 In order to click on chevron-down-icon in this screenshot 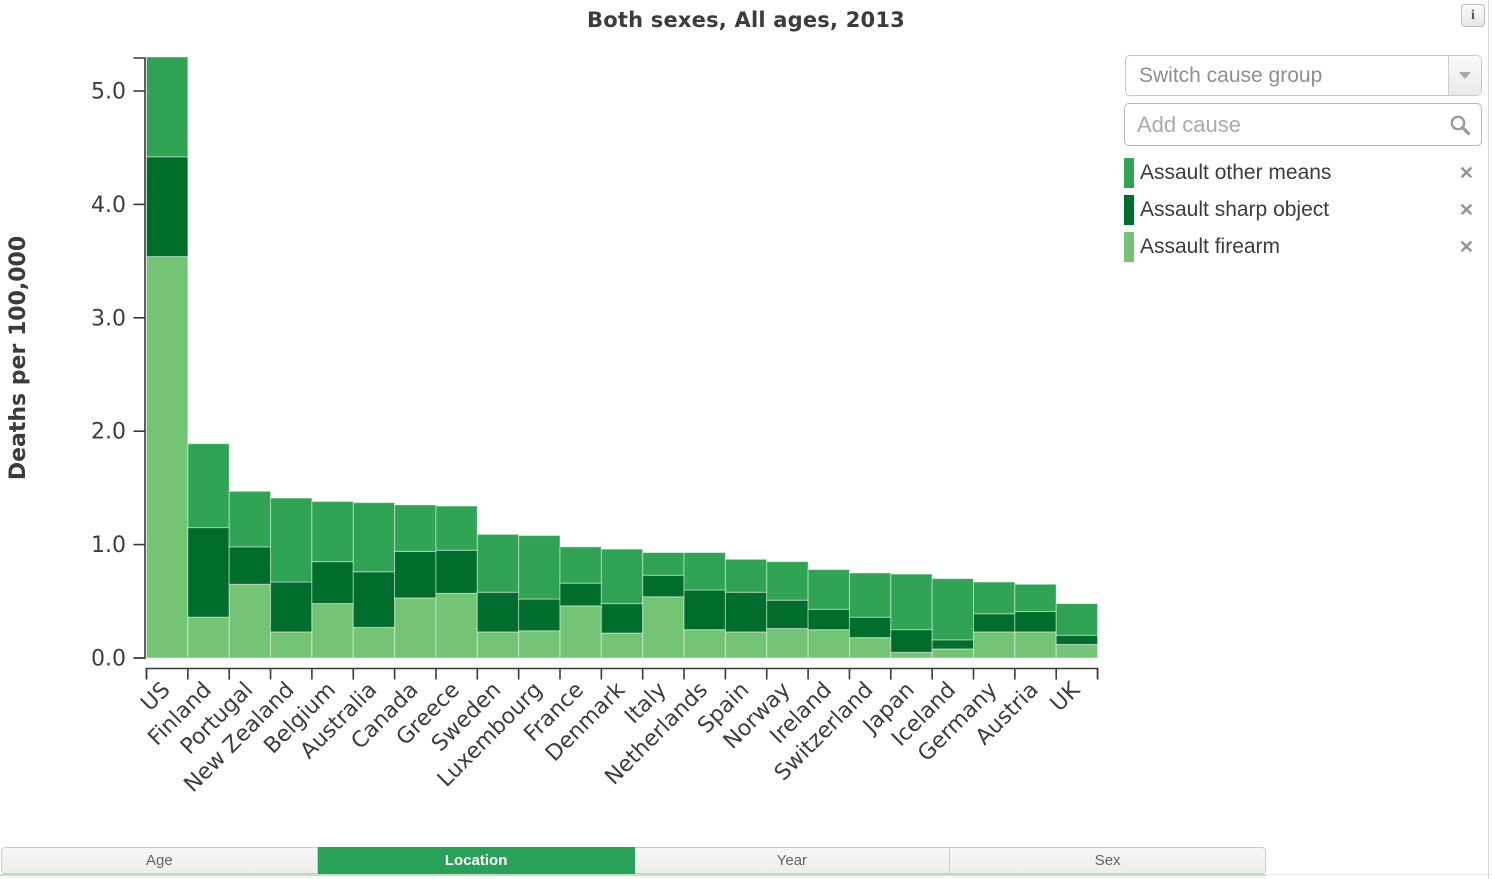, I will do `click(1465, 75)`.